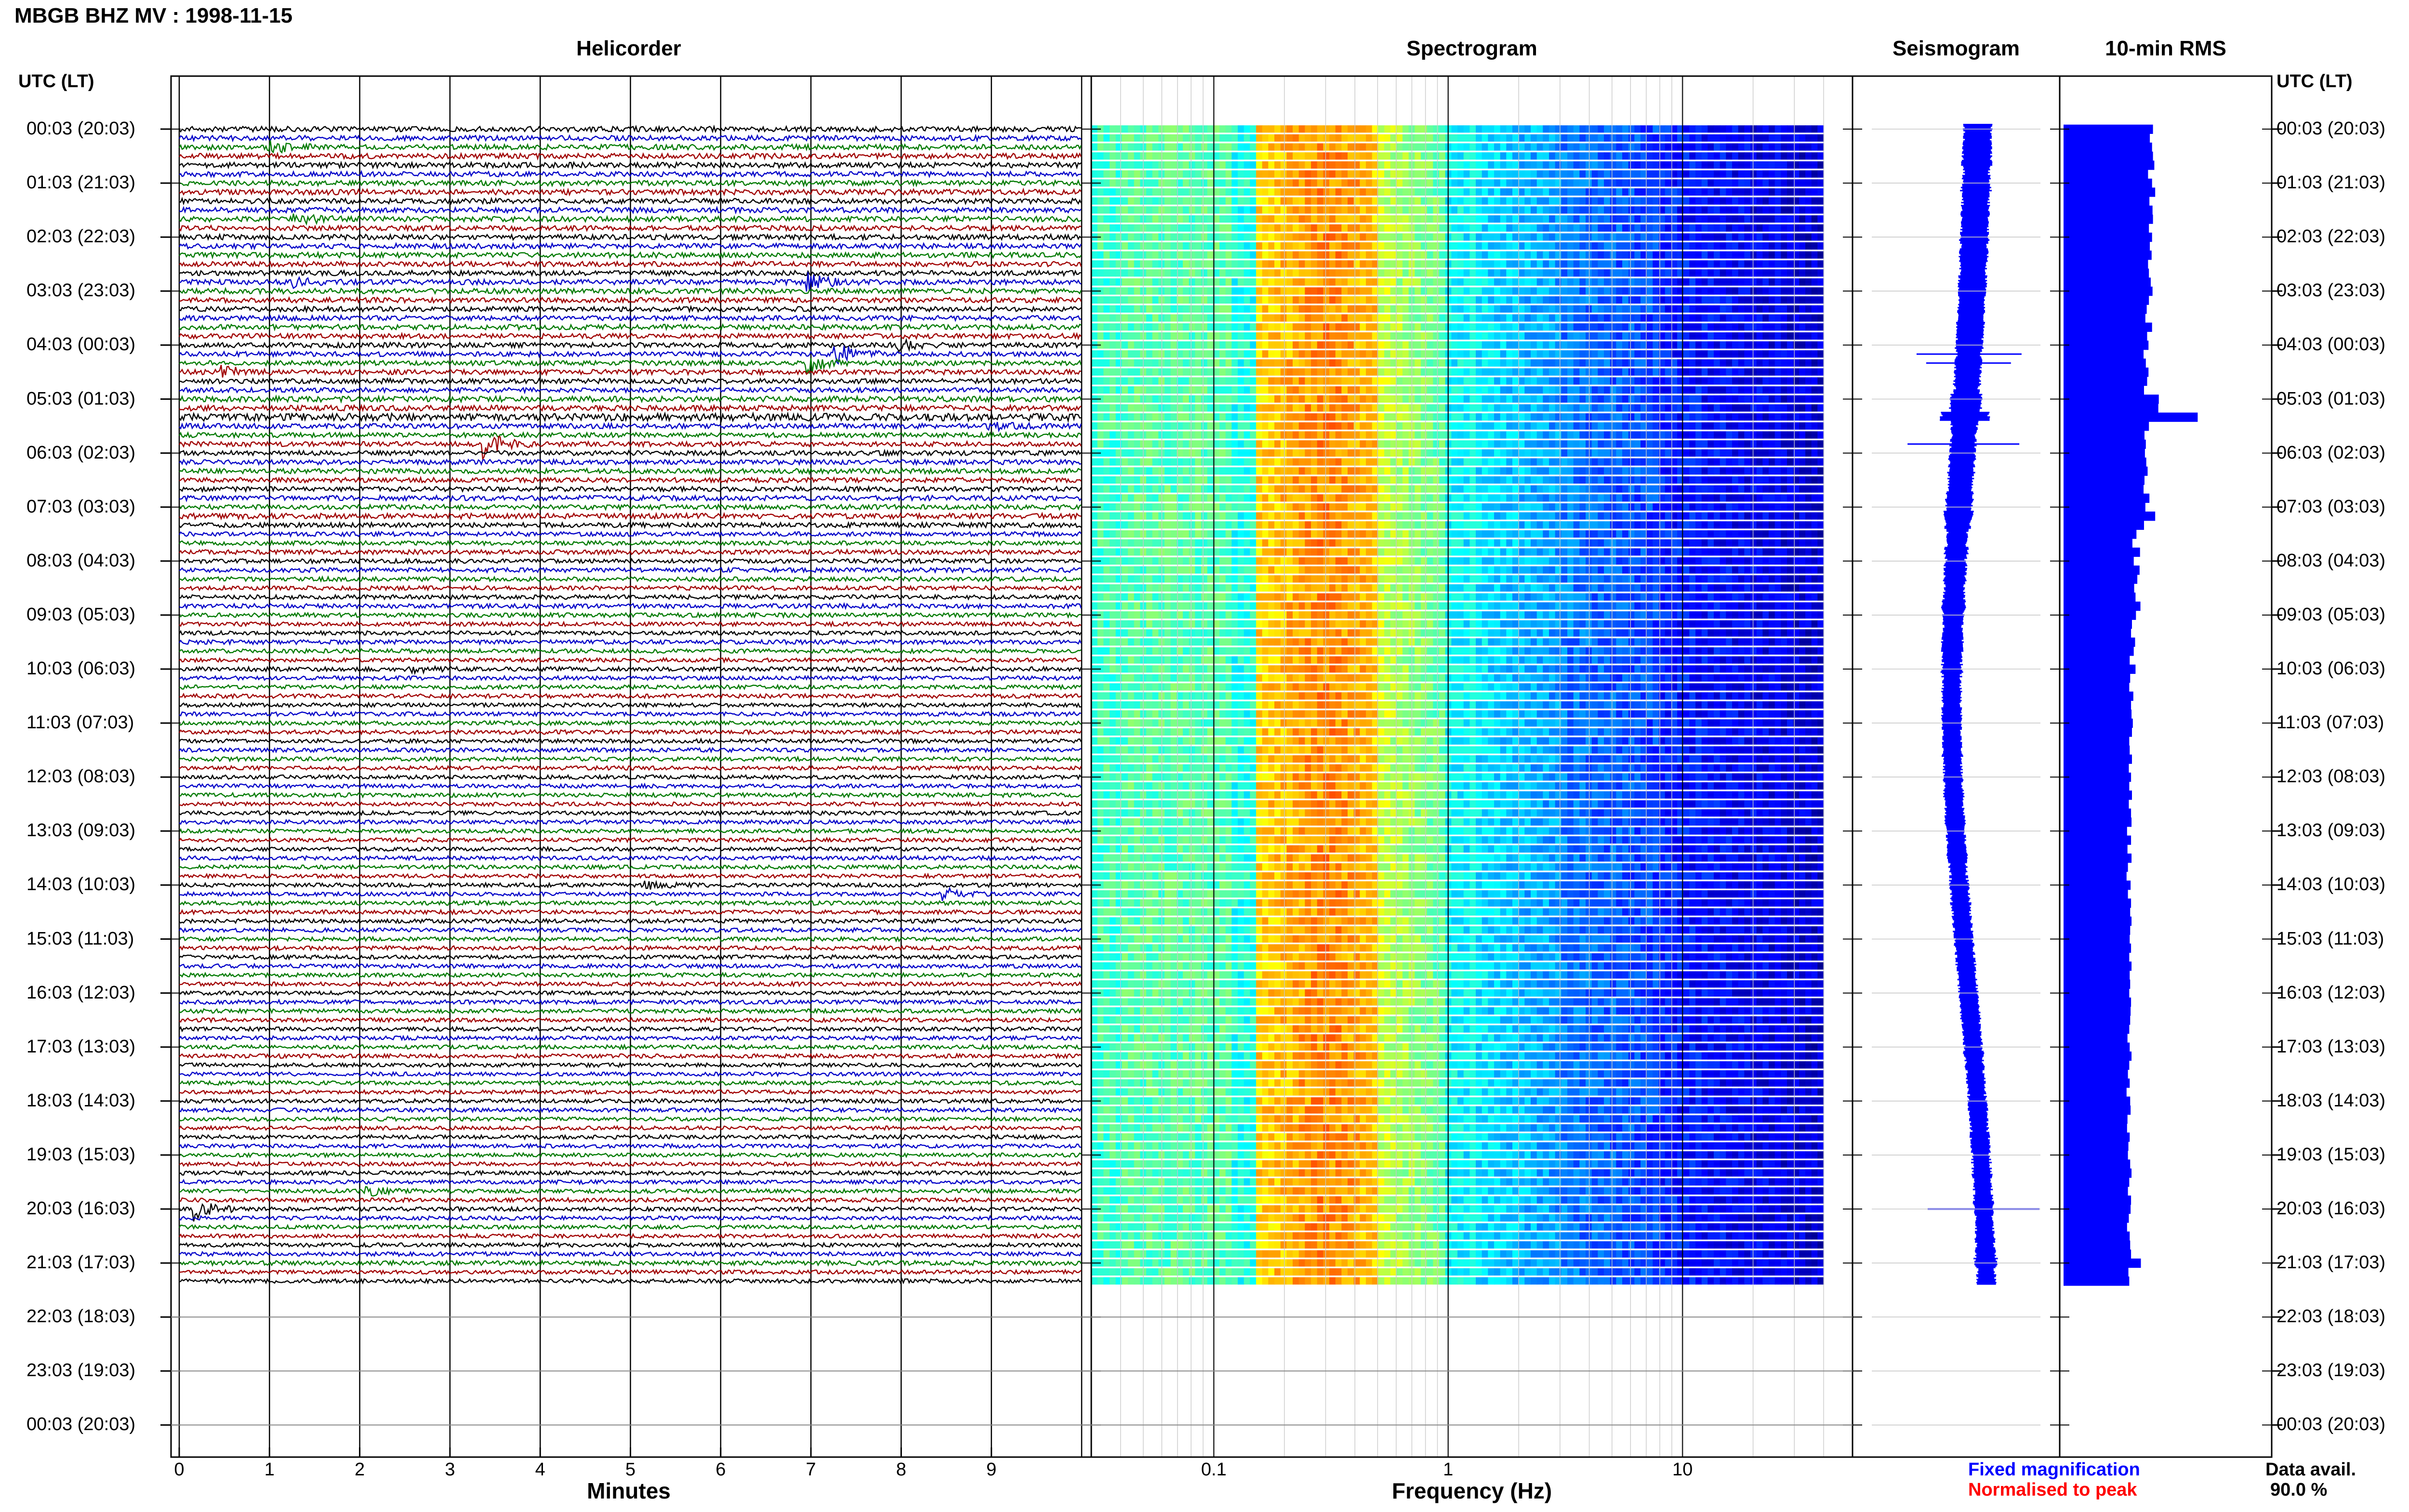 Image resolution: width=2409 pixels, height=1512 pixels. I want to click on time-axis-label-left: UTC (LT), so click(56, 81).